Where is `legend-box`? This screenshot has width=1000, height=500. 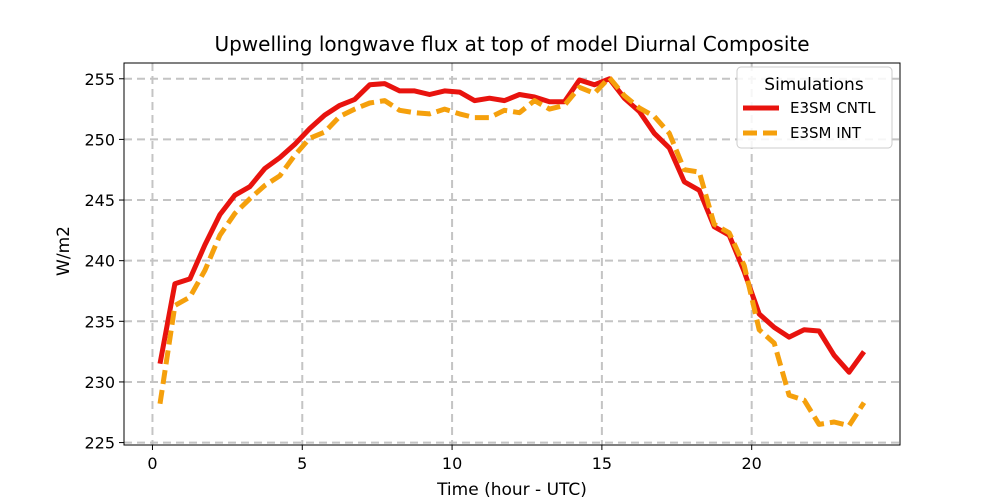 legend-box is located at coordinates (814, 107).